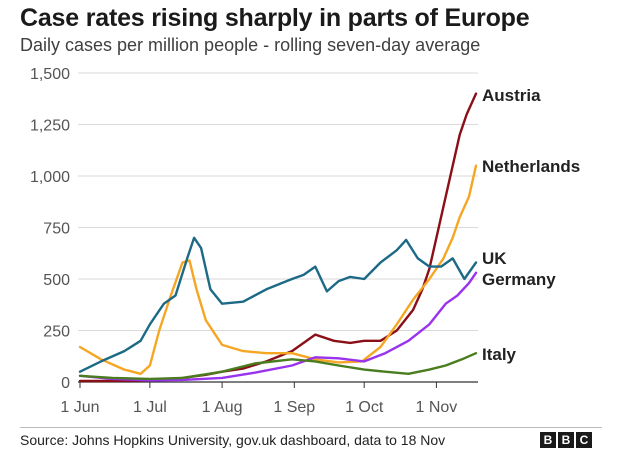 Image resolution: width=640 pixels, height=463 pixels. What do you see at coordinates (56, 332) in the screenshot?
I see `y-tick-label: 250` at bounding box center [56, 332].